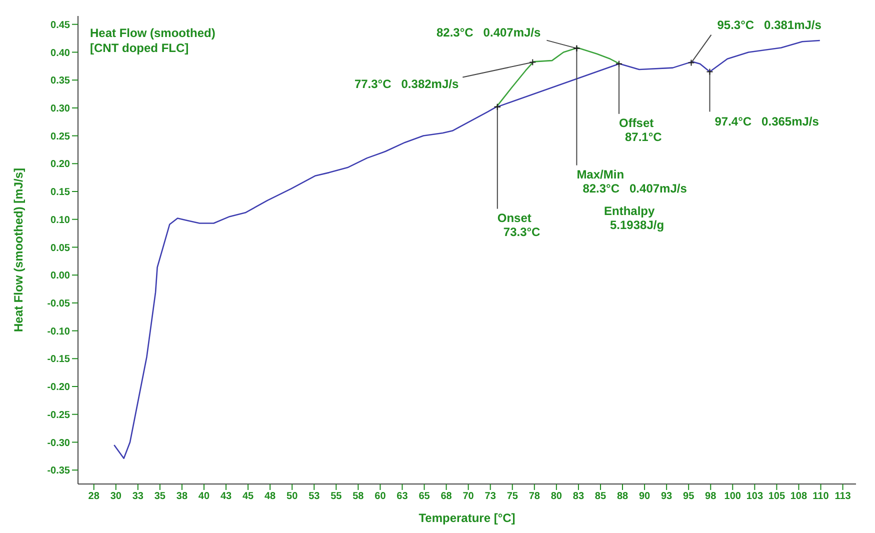 The width and height of the screenshot is (875, 533). I want to click on x-tick-label: 45, so click(248, 496).